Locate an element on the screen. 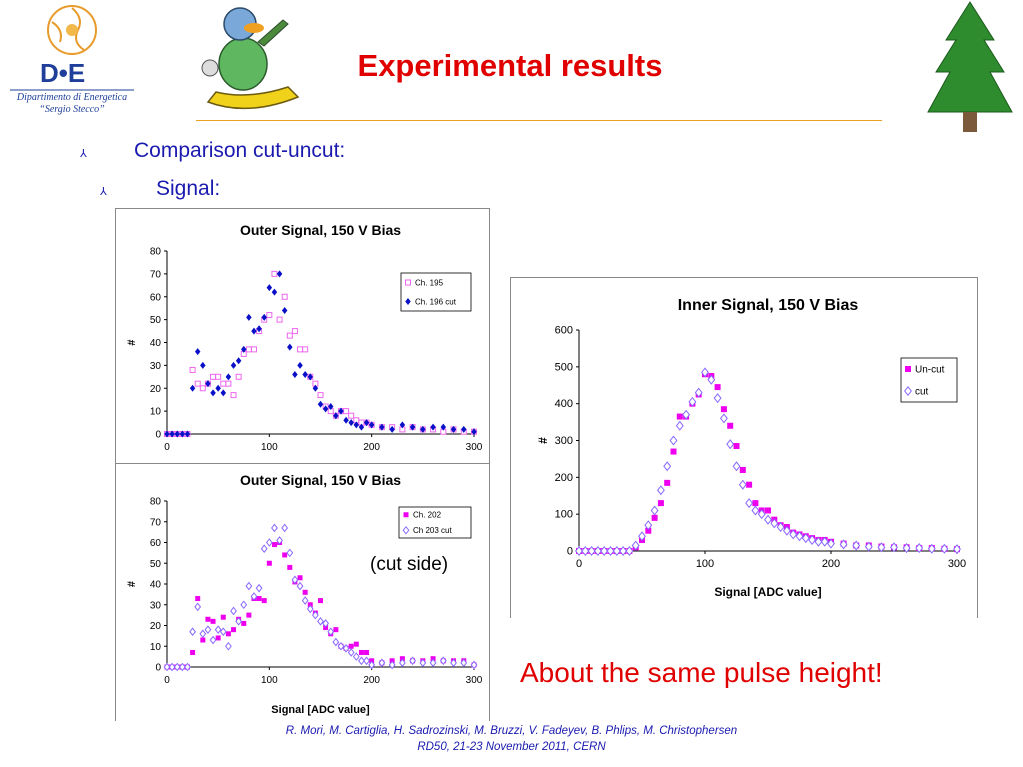  legend-box is located at coordinates (929, 380).